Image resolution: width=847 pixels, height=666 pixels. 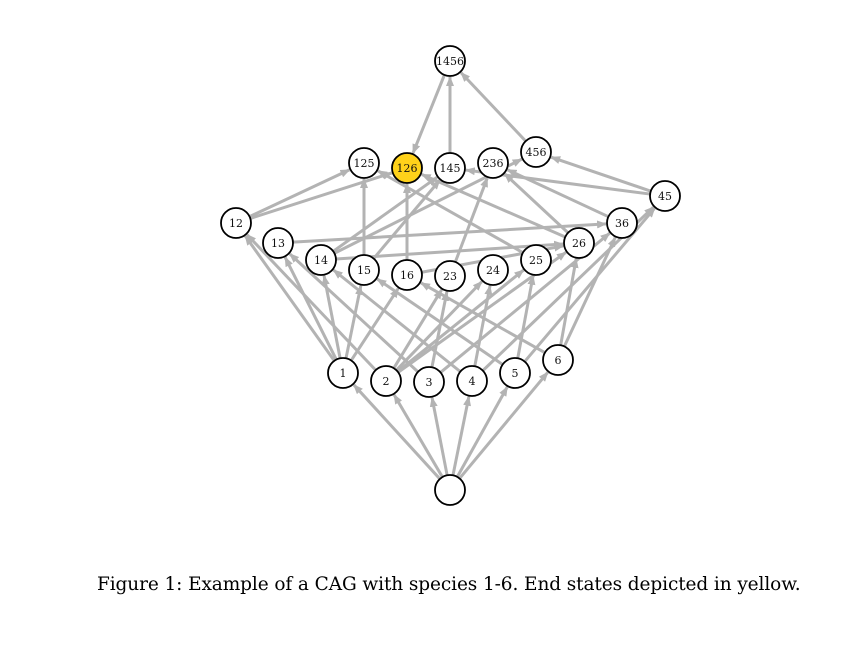 I want to click on node-456: 456, so click(x=536, y=152).